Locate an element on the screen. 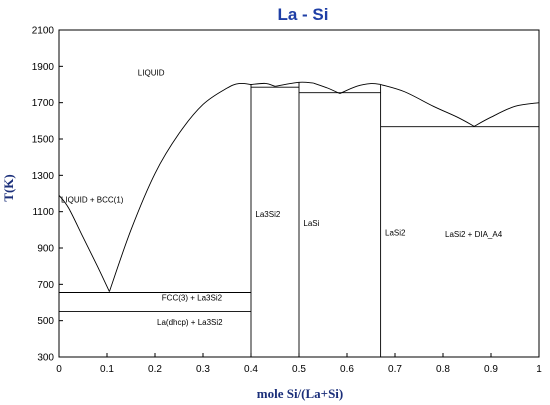  x-tick-label: 0.5 is located at coordinates (299, 369).